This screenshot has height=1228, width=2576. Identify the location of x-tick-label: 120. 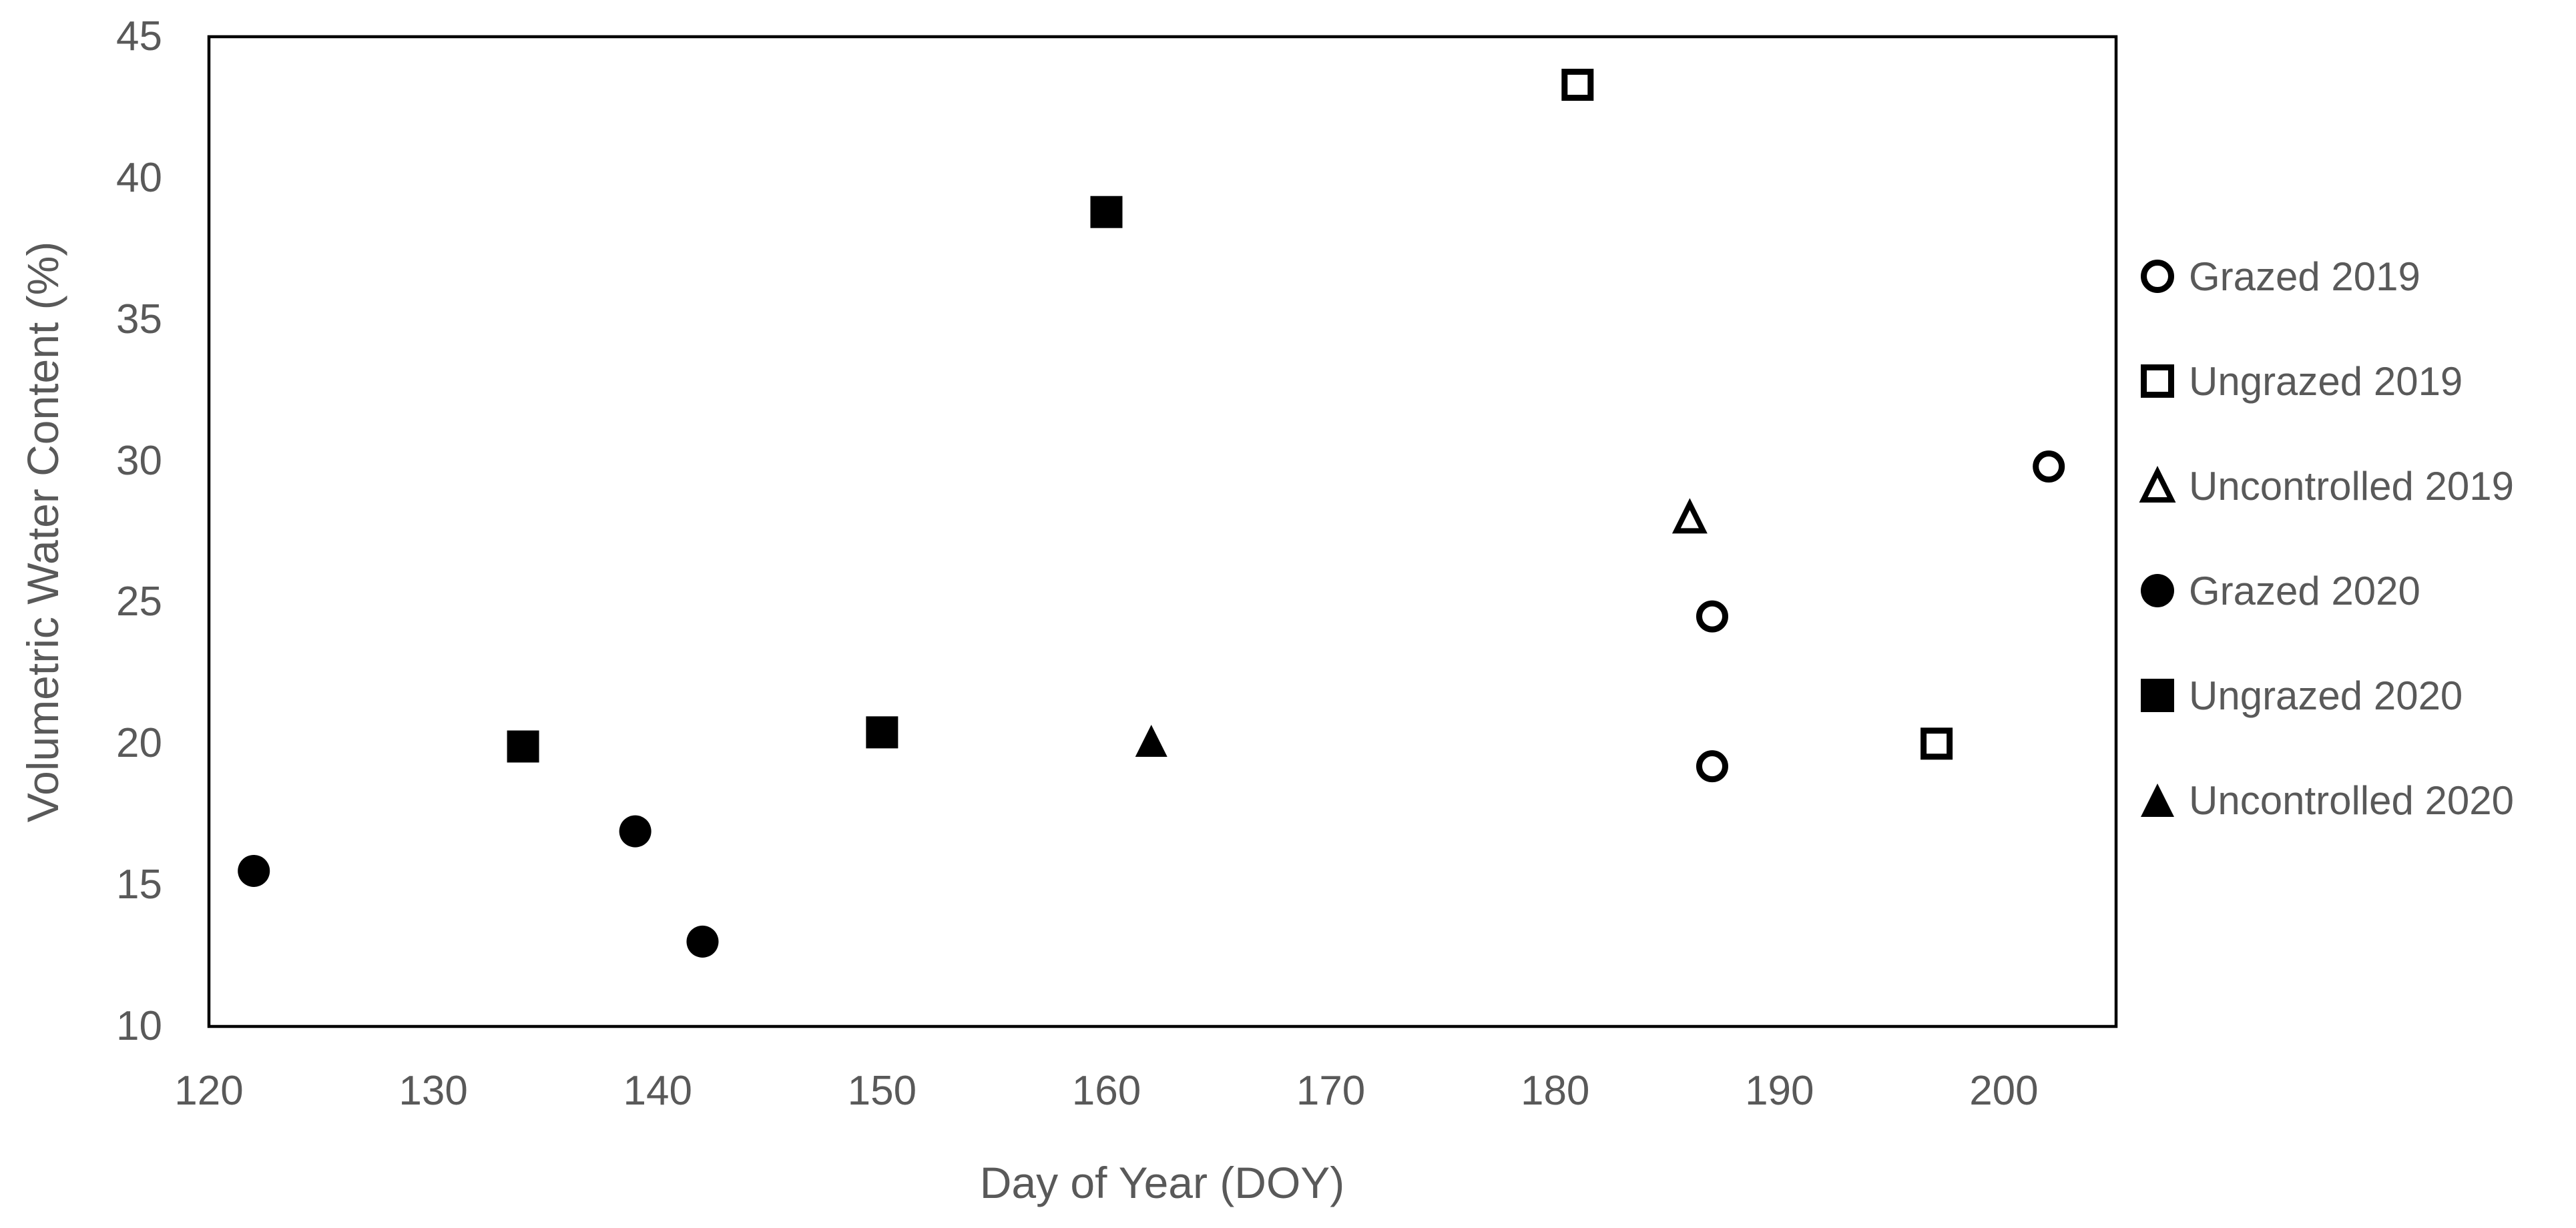
(209, 1091).